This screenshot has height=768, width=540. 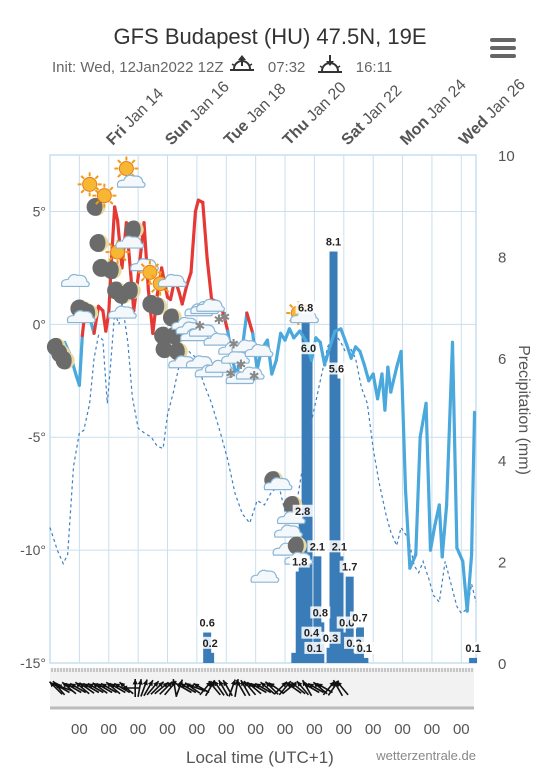 I want to click on precip-label: 0.7, so click(x=359, y=618).